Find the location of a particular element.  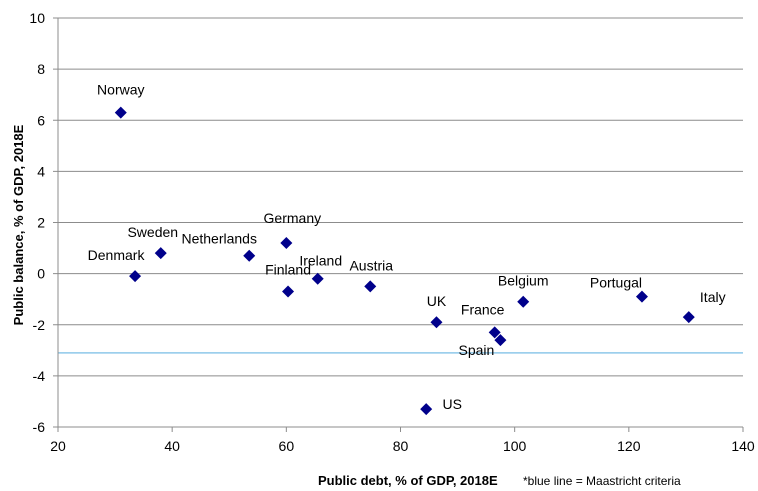

point-label: Belgium is located at coordinates (523, 281).